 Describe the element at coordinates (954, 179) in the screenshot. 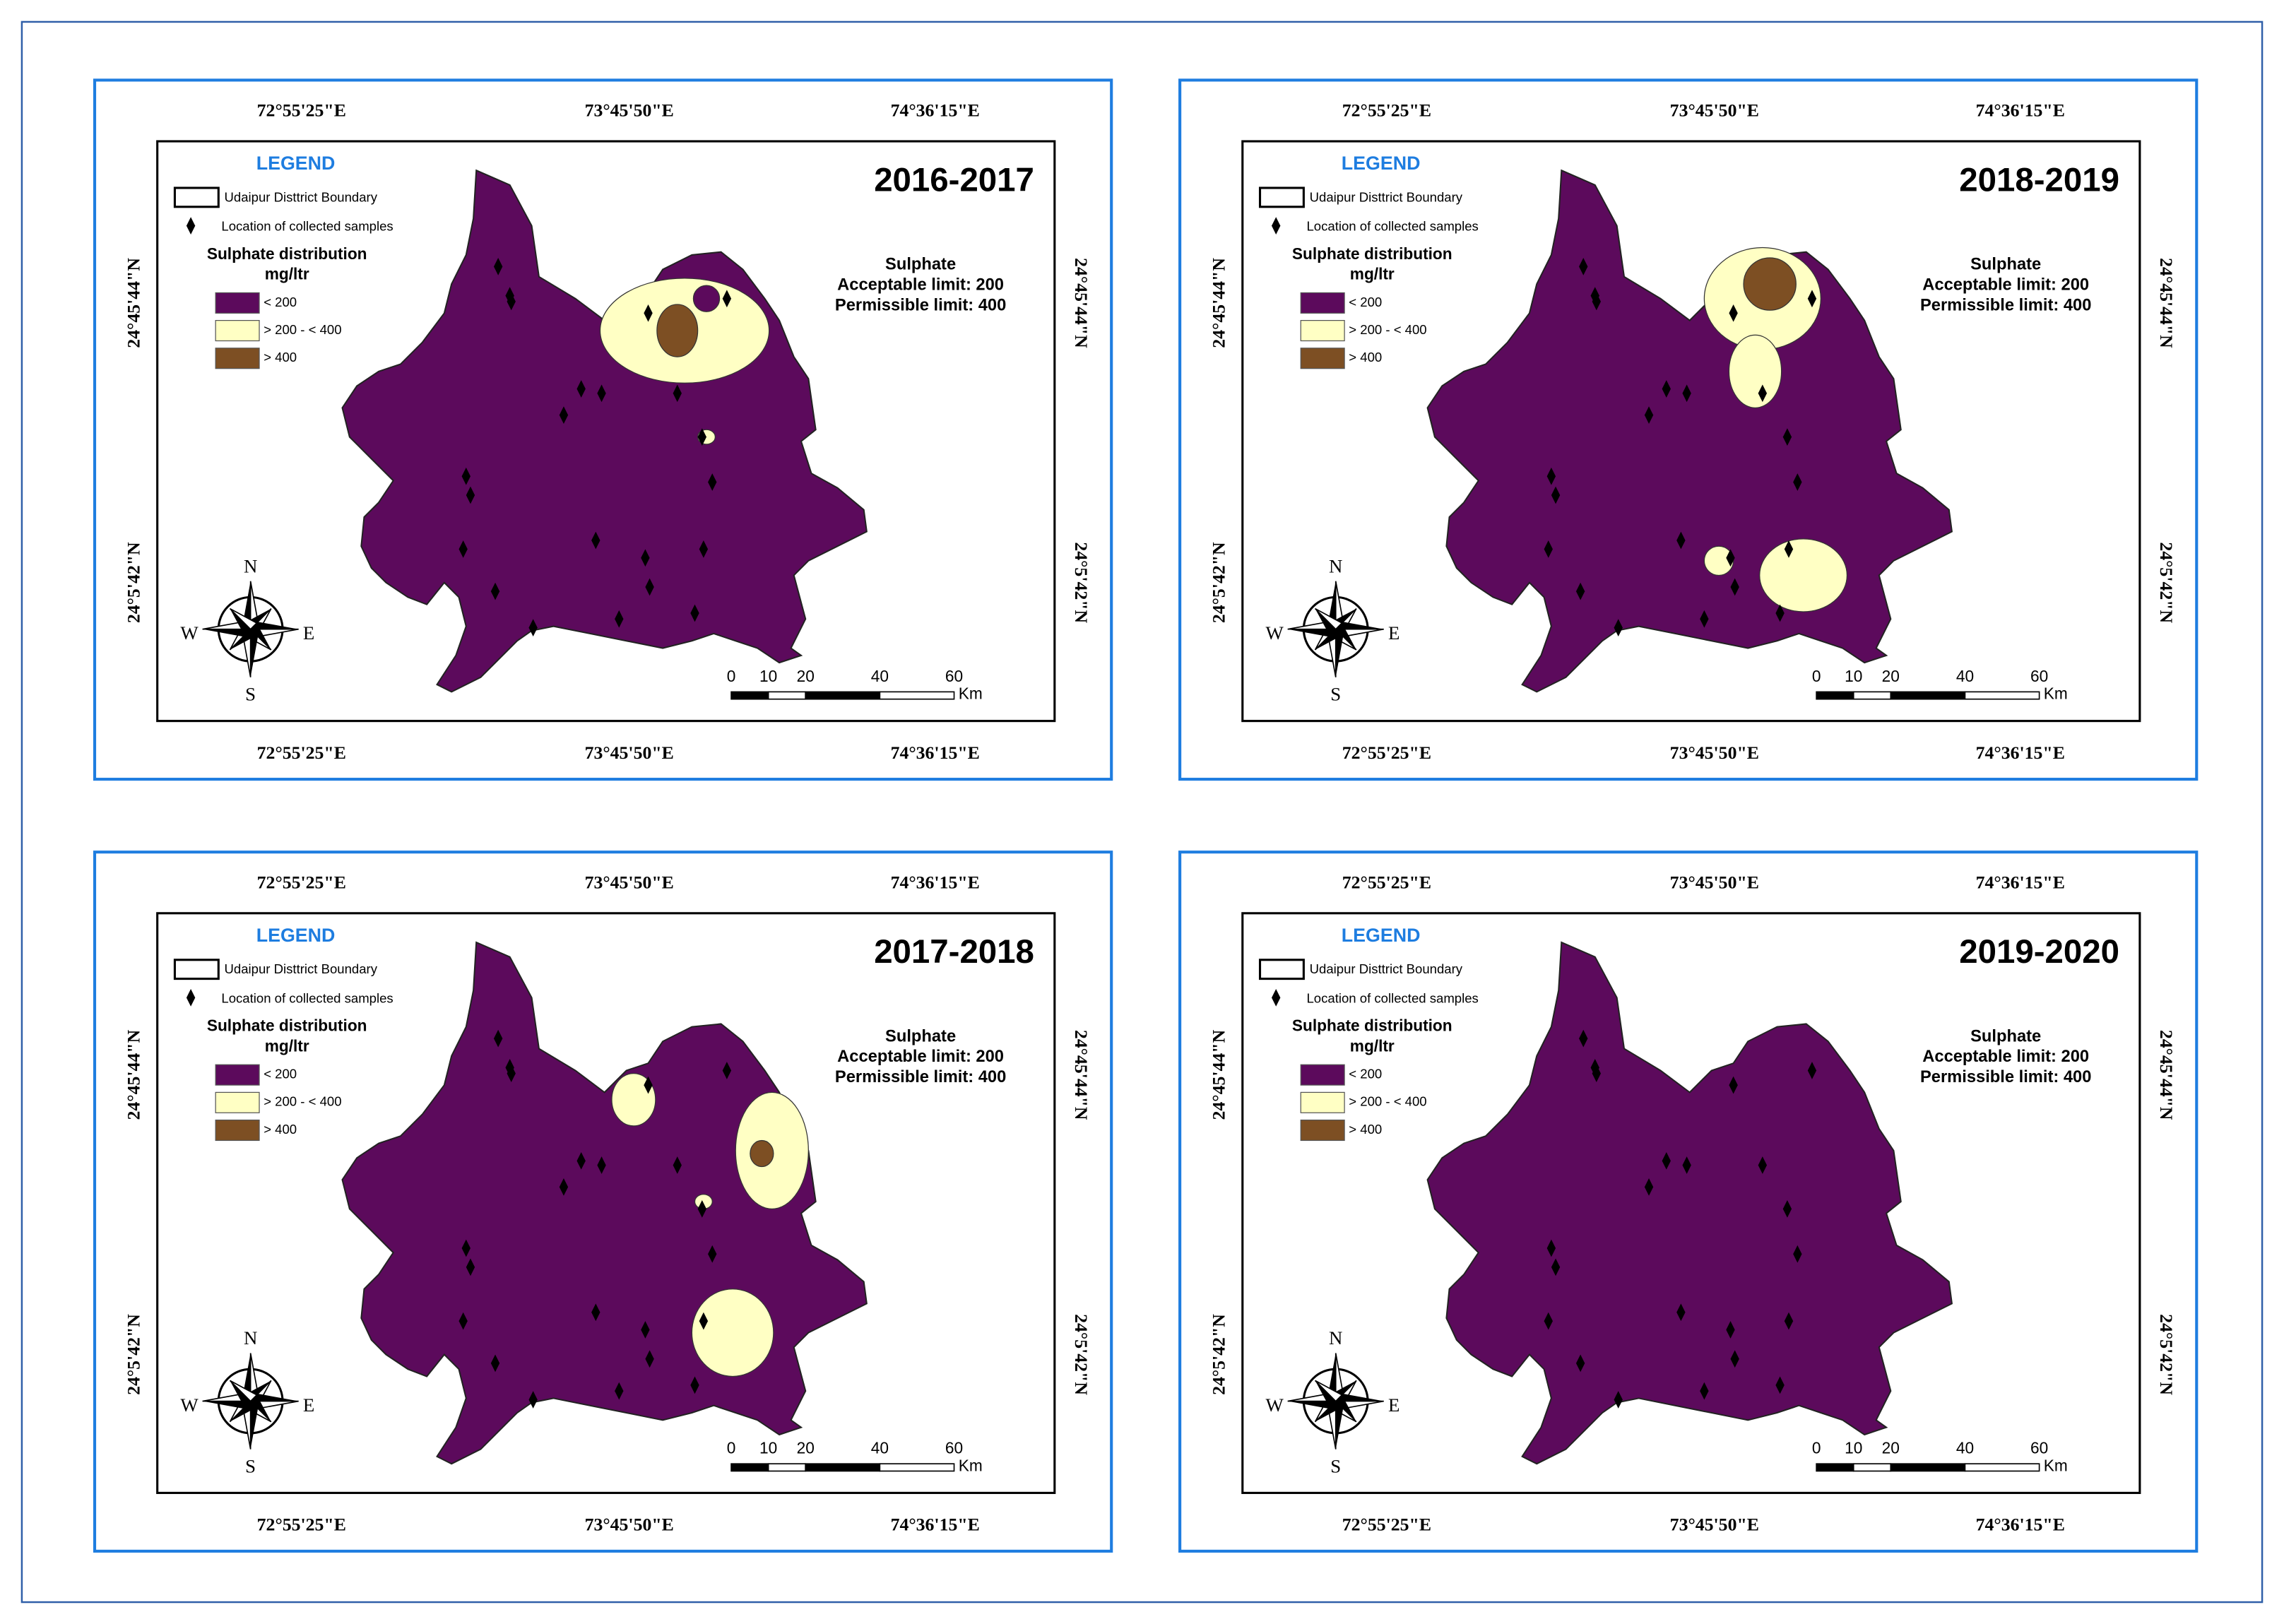

I see `map-title: 2016-2017` at that location.